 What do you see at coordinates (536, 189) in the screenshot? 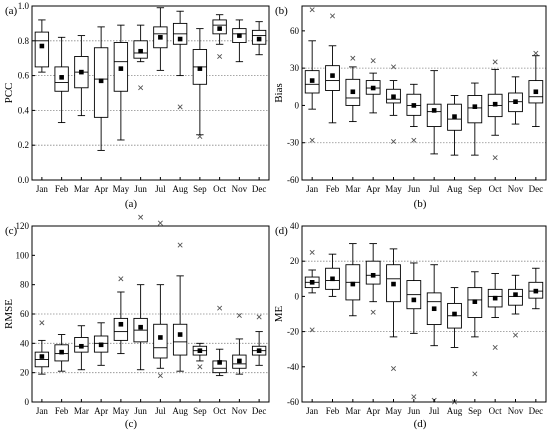
I see `x-tick-label: Dec` at bounding box center [536, 189].